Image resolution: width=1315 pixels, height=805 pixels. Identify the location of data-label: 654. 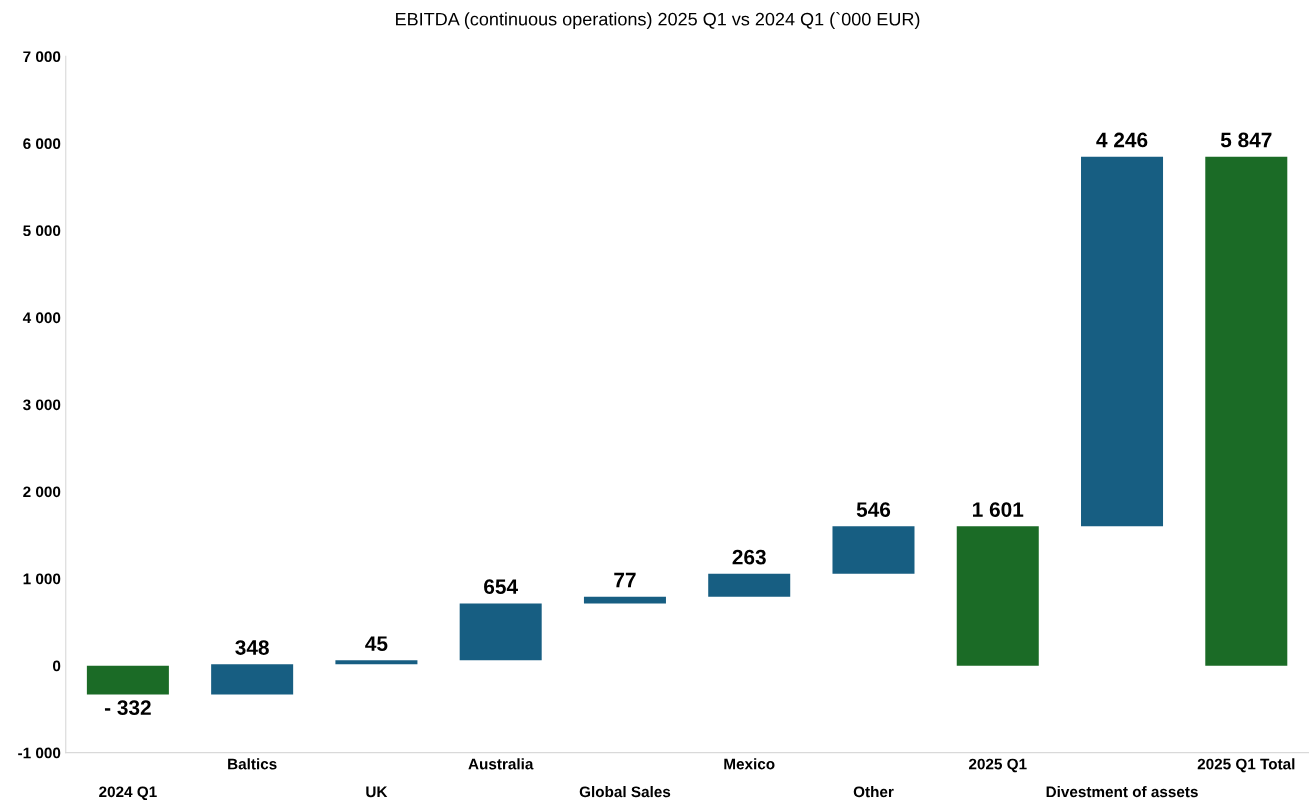
(501, 587).